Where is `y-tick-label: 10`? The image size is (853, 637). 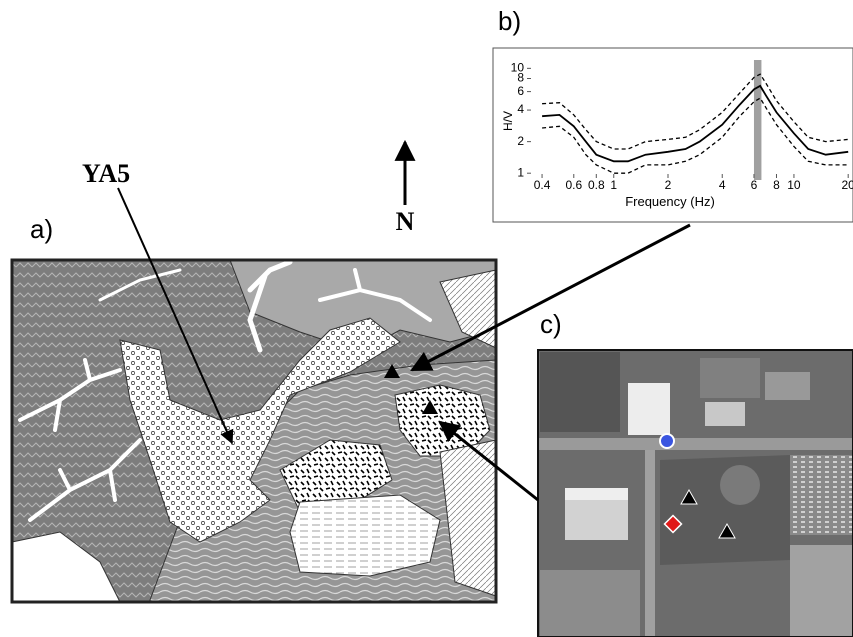 y-tick-label: 10 is located at coordinates (518, 68).